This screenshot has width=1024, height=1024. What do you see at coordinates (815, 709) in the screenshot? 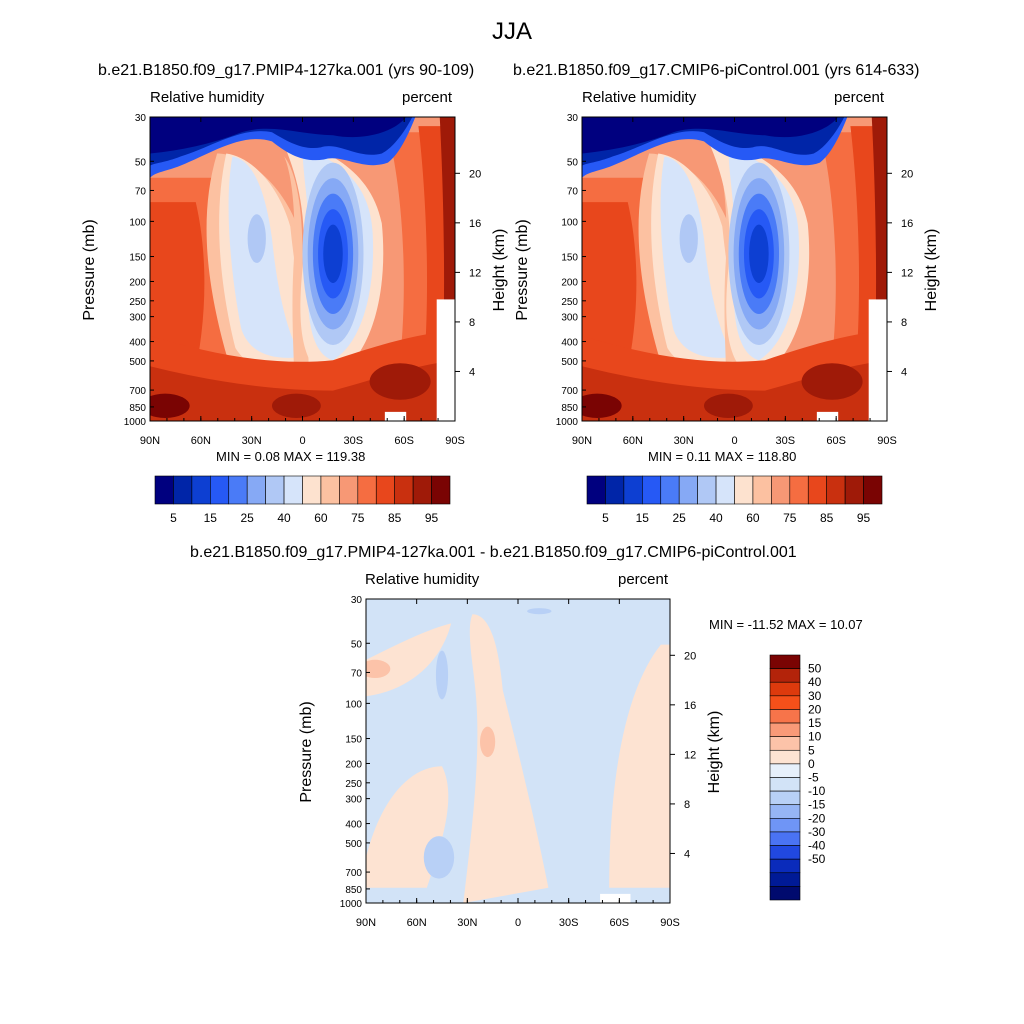
I see `colorbar-label: 20` at bounding box center [815, 709].